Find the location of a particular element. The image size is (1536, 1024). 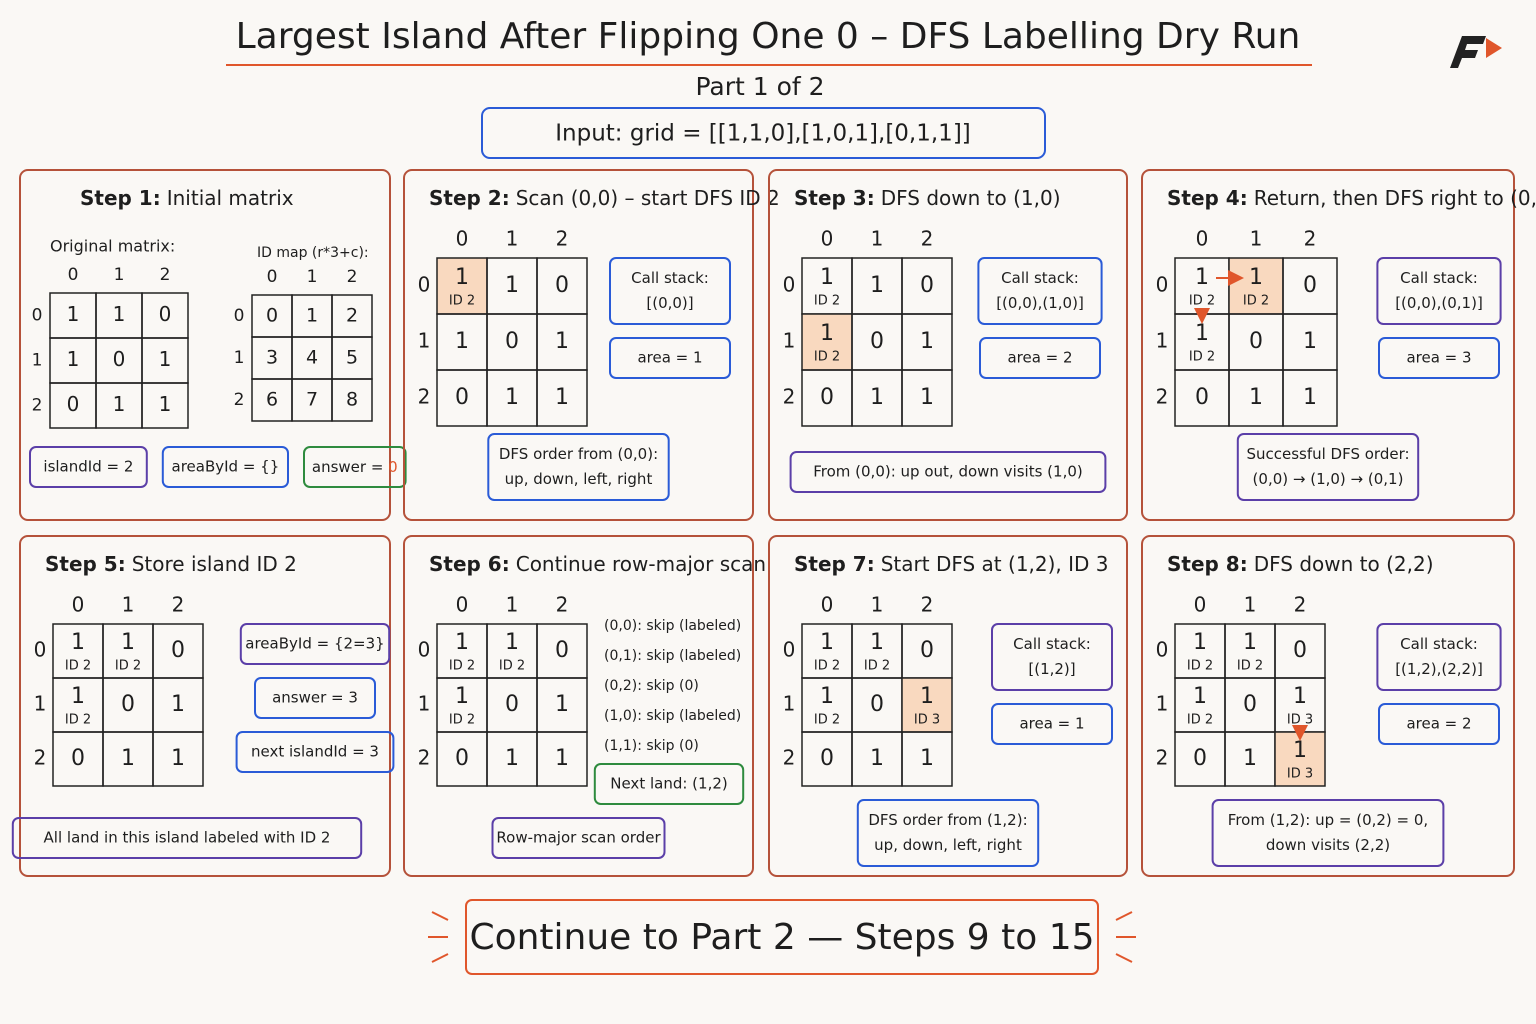

step-title-text: Initial matrix is located at coordinates (230, 198).